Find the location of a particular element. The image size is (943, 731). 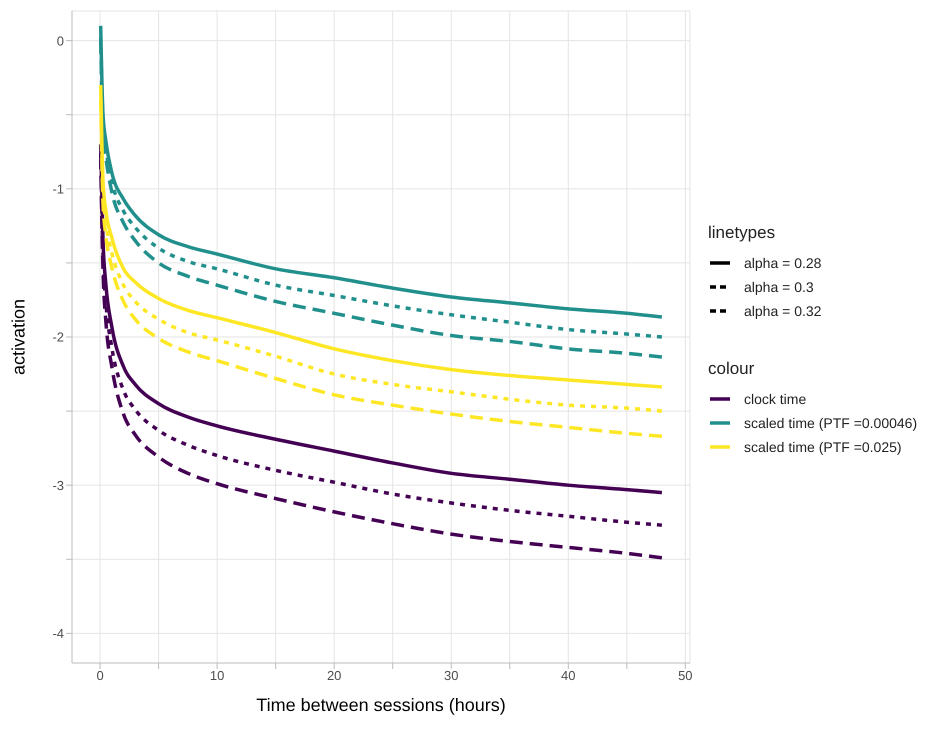

y-tick-label: -1 is located at coordinates (58, 188).